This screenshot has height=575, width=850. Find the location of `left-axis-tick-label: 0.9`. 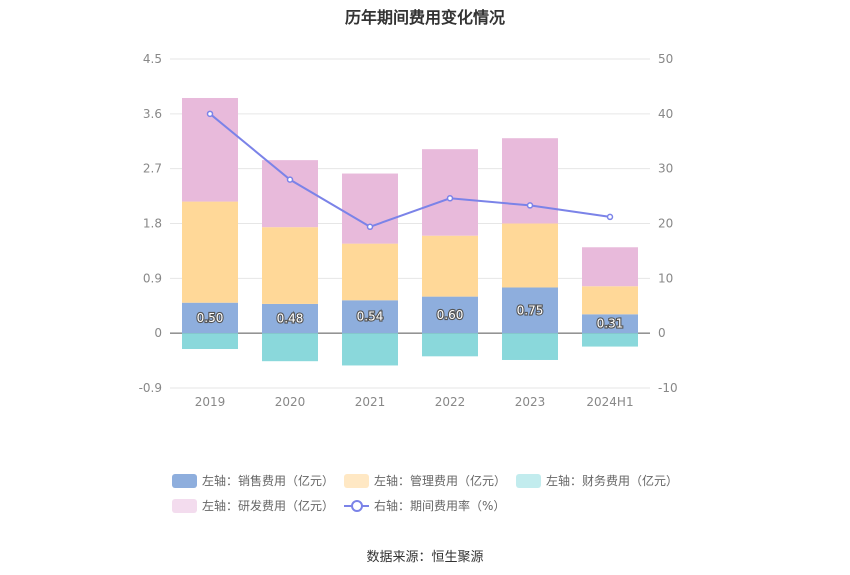

left-axis-tick-label: 0.9 is located at coordinates (152, 278).